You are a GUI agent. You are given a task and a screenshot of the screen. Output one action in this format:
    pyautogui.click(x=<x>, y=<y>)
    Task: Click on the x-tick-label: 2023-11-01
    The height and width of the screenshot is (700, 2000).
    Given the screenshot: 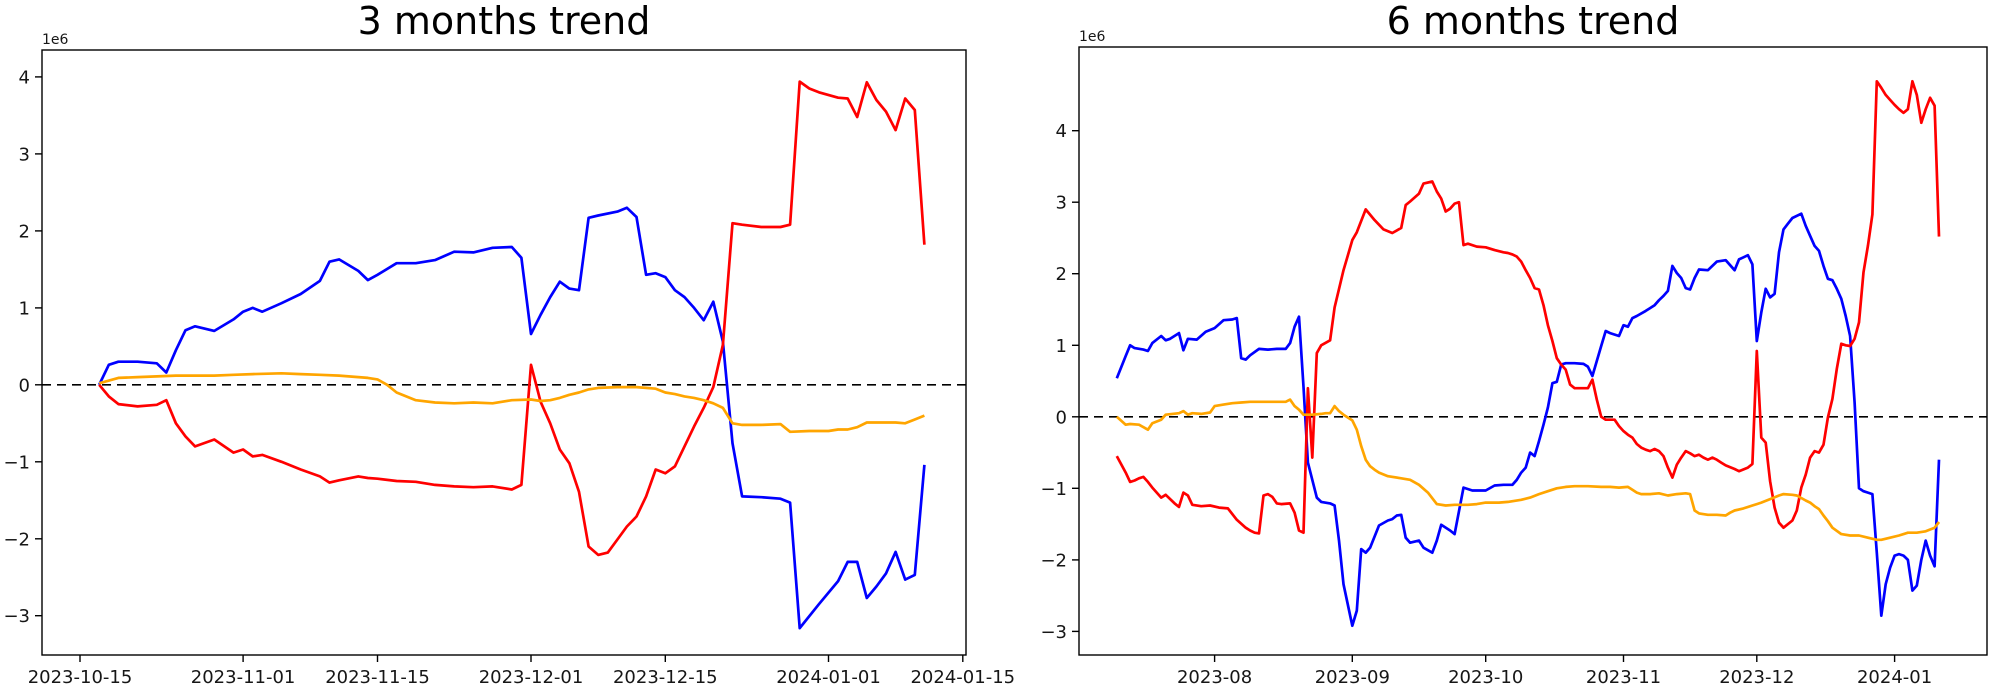 What is the action you would take?
    pyautogui.click(x=243, y=677)
    